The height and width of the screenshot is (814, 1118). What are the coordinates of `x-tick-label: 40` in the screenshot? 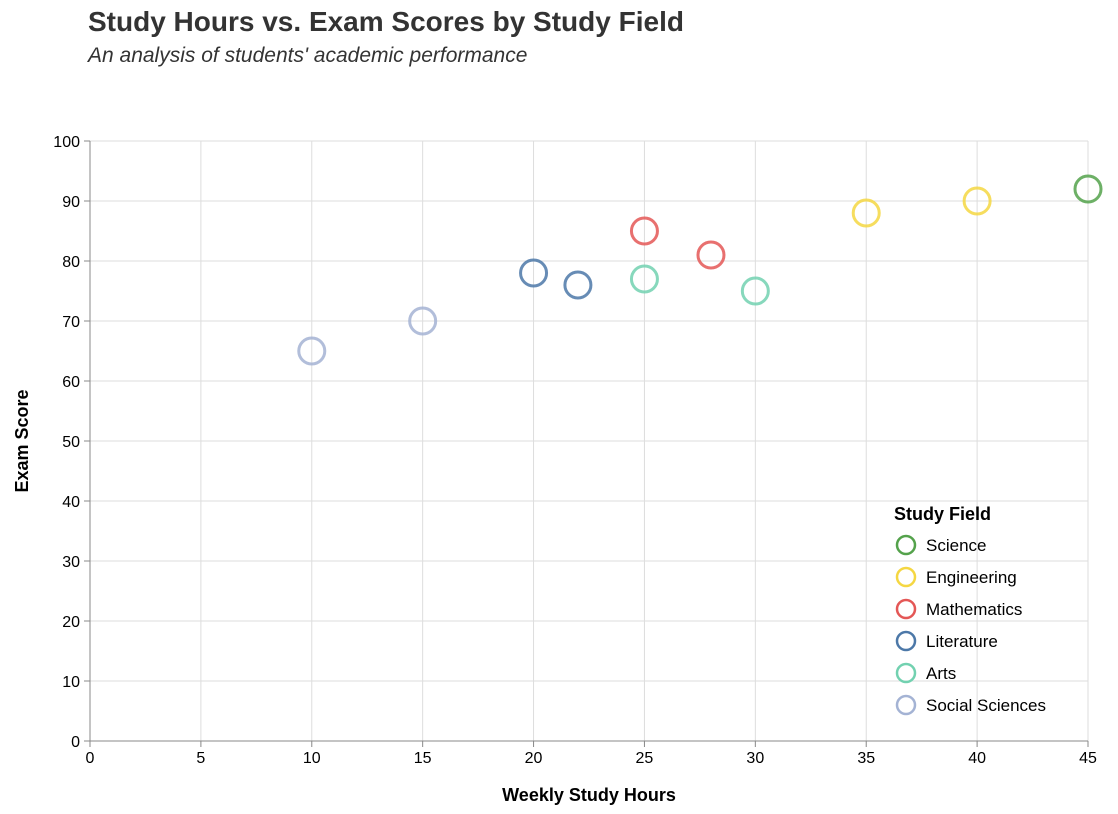 It's located at (977, 758).